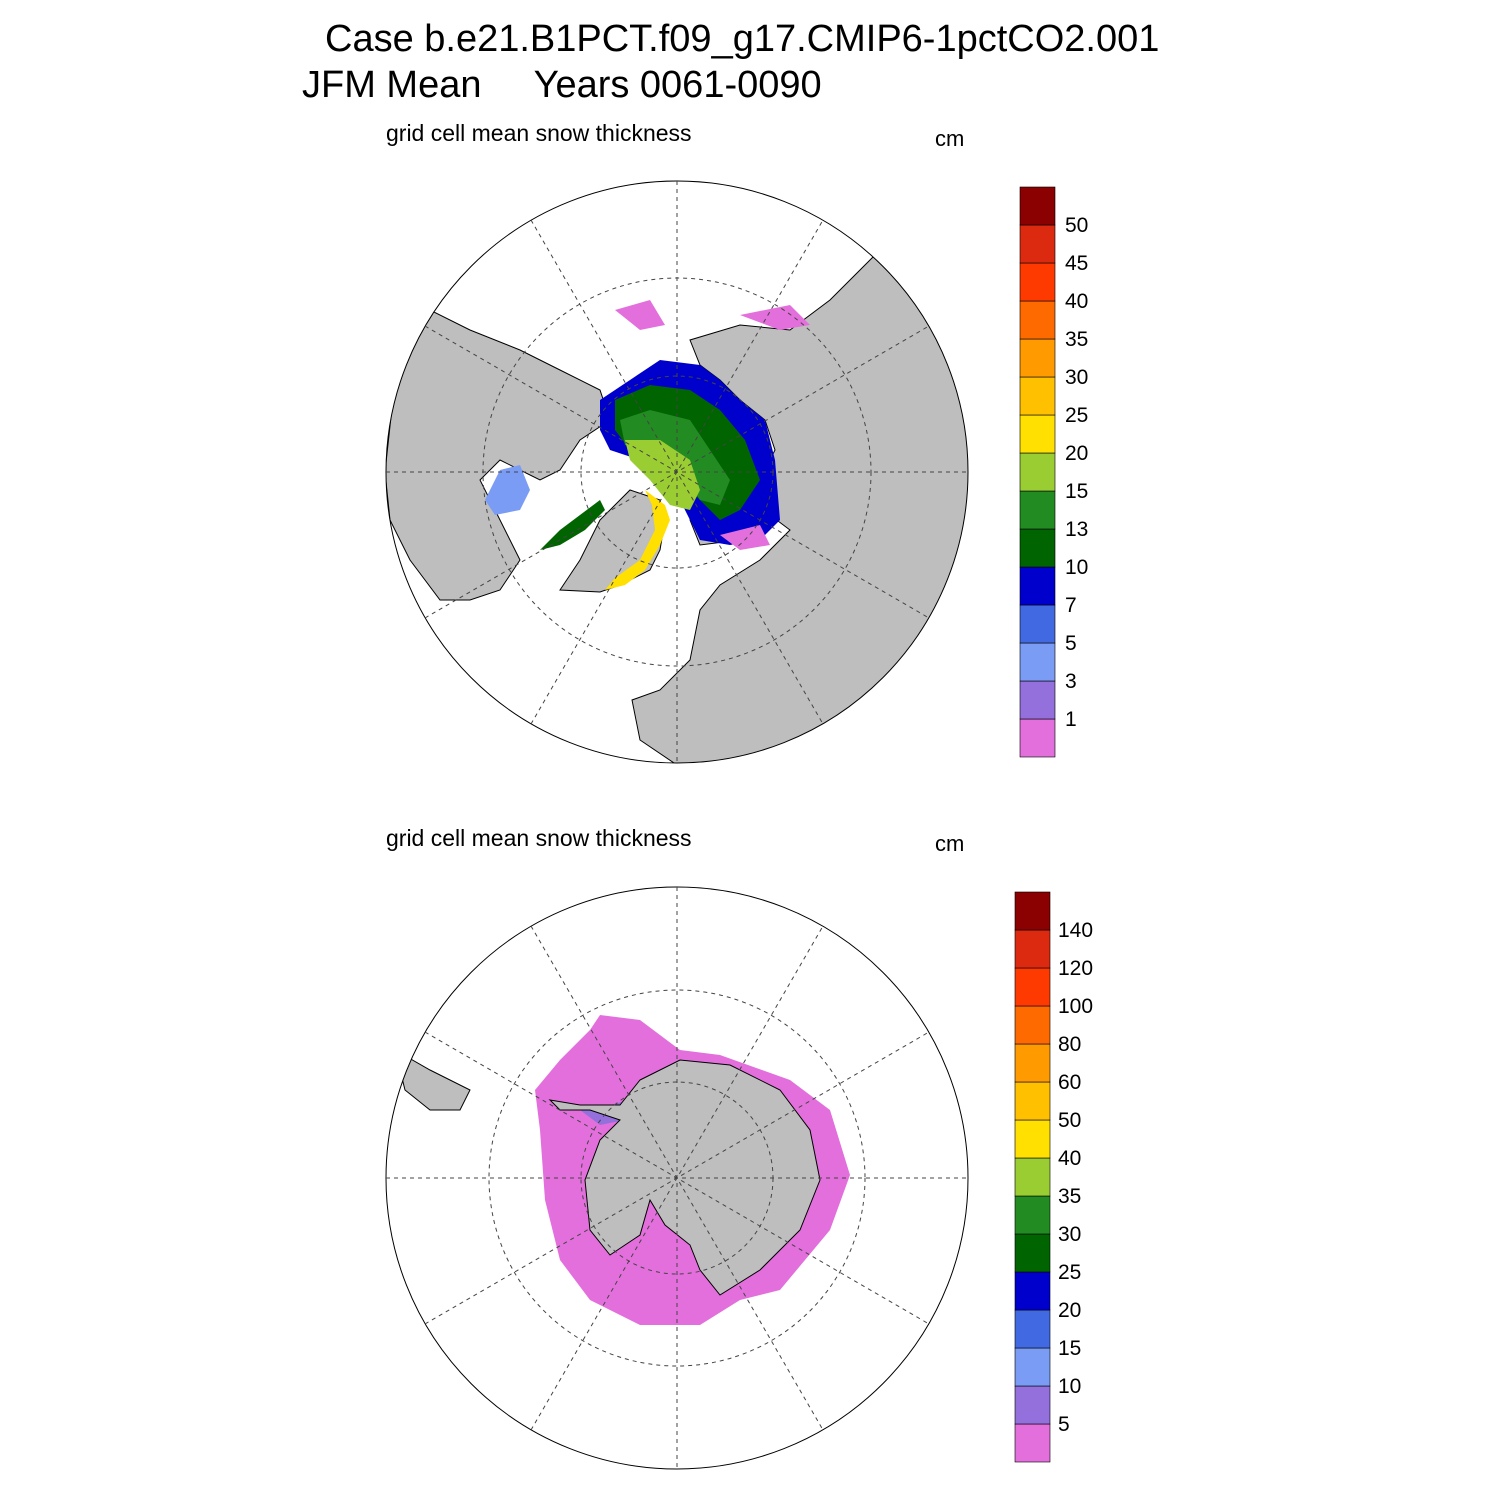 The width and height of the screenshot is (1500, 1500). Describe the element at coordinates (1075, 1006) in the screenshot. I see `south-colorbar-label: 100` at that location.